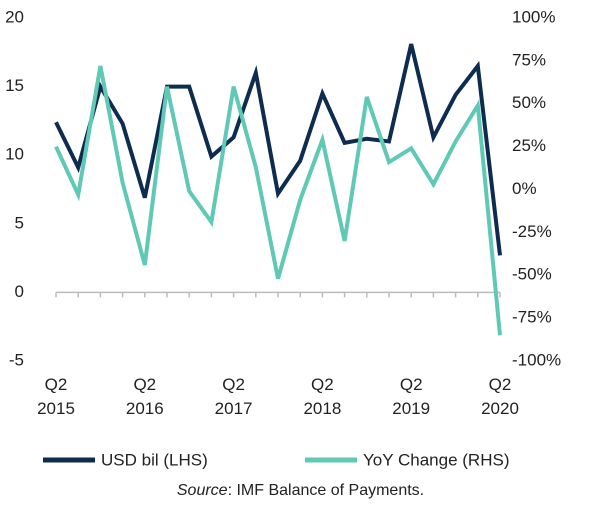  What do you see at coordinates (322, 396) in the screenshot?
I see `x-tick-label: Q2 2018` at bounding box center [322, 396].